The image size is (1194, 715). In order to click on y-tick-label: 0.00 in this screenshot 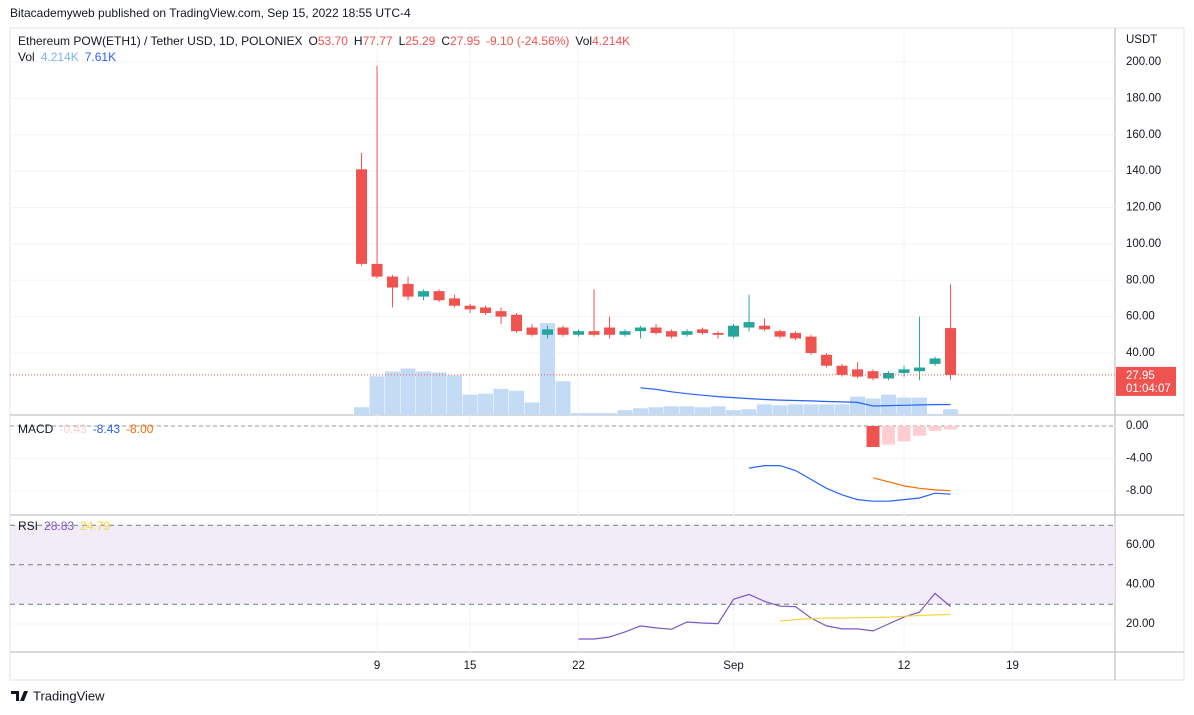, I will do `click(1137, 426)`.